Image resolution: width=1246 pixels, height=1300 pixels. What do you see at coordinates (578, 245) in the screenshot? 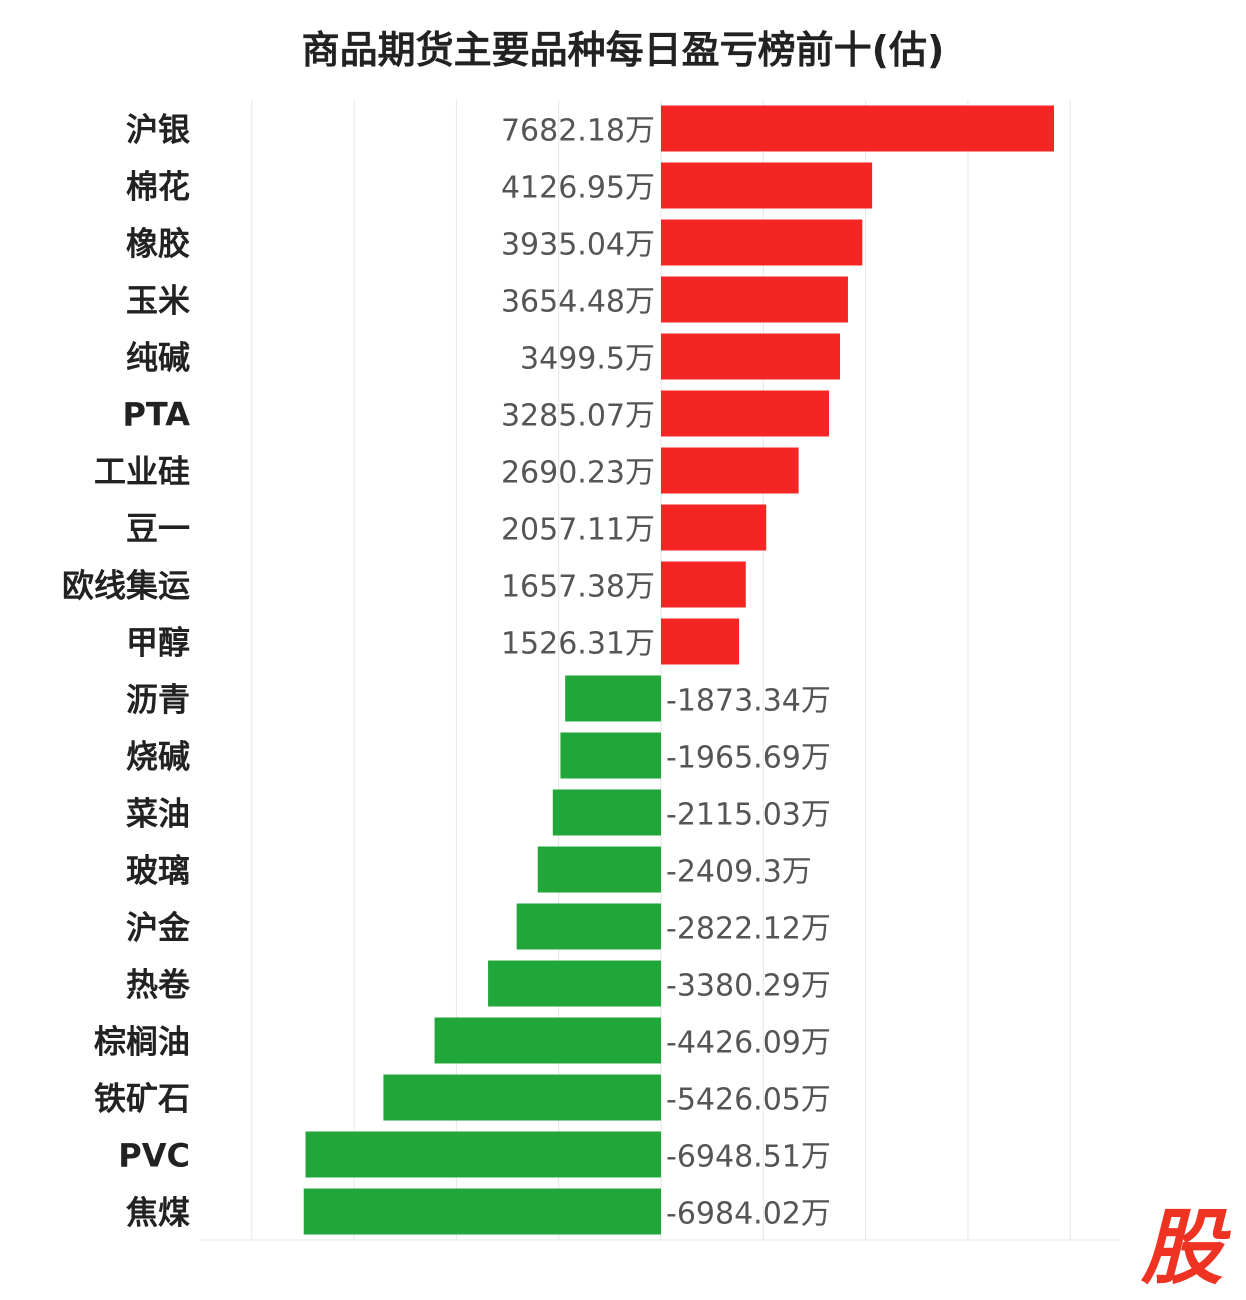
I see `value-label-2: 3935.04万` at bounding box center [578, 245].